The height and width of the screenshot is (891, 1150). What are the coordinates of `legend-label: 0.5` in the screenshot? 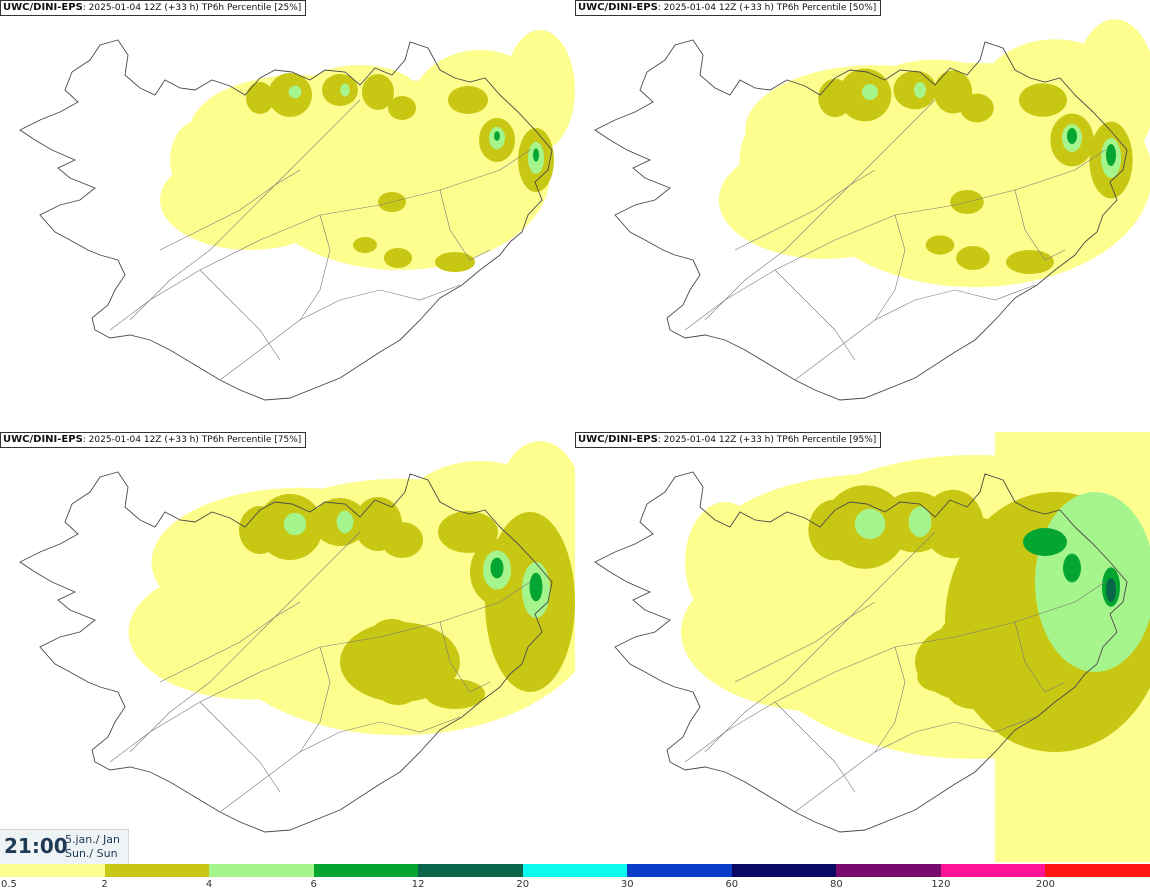 It's located at (9, 884).